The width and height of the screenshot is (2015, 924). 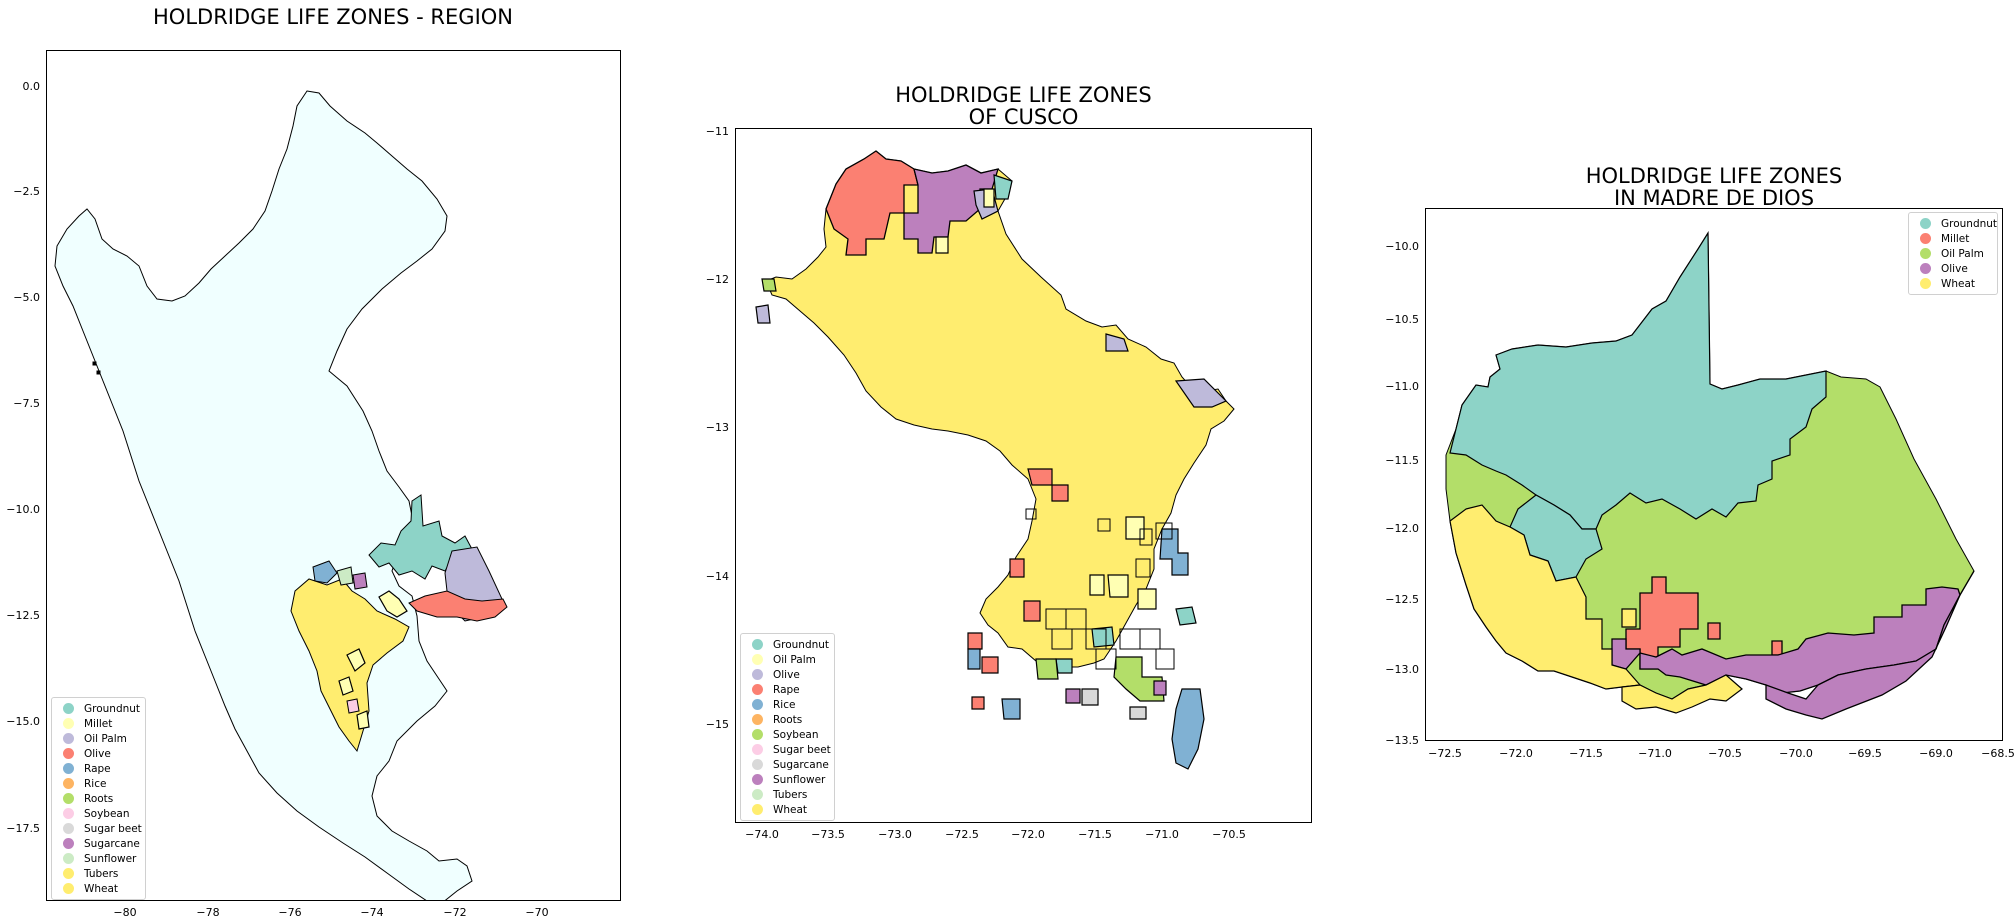 What do you see at coordinates (96, 368) in the screenshot?
I see `island-mark` at bounding box center [96, 368].